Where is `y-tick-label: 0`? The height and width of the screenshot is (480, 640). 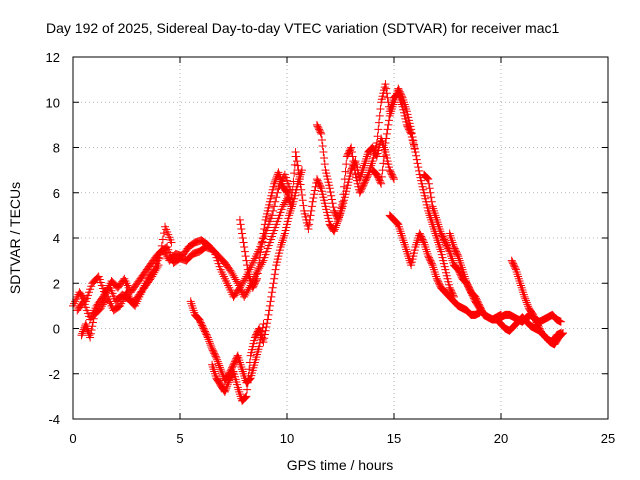 y-tick-label: 0 is located at coordinates (56, 329).